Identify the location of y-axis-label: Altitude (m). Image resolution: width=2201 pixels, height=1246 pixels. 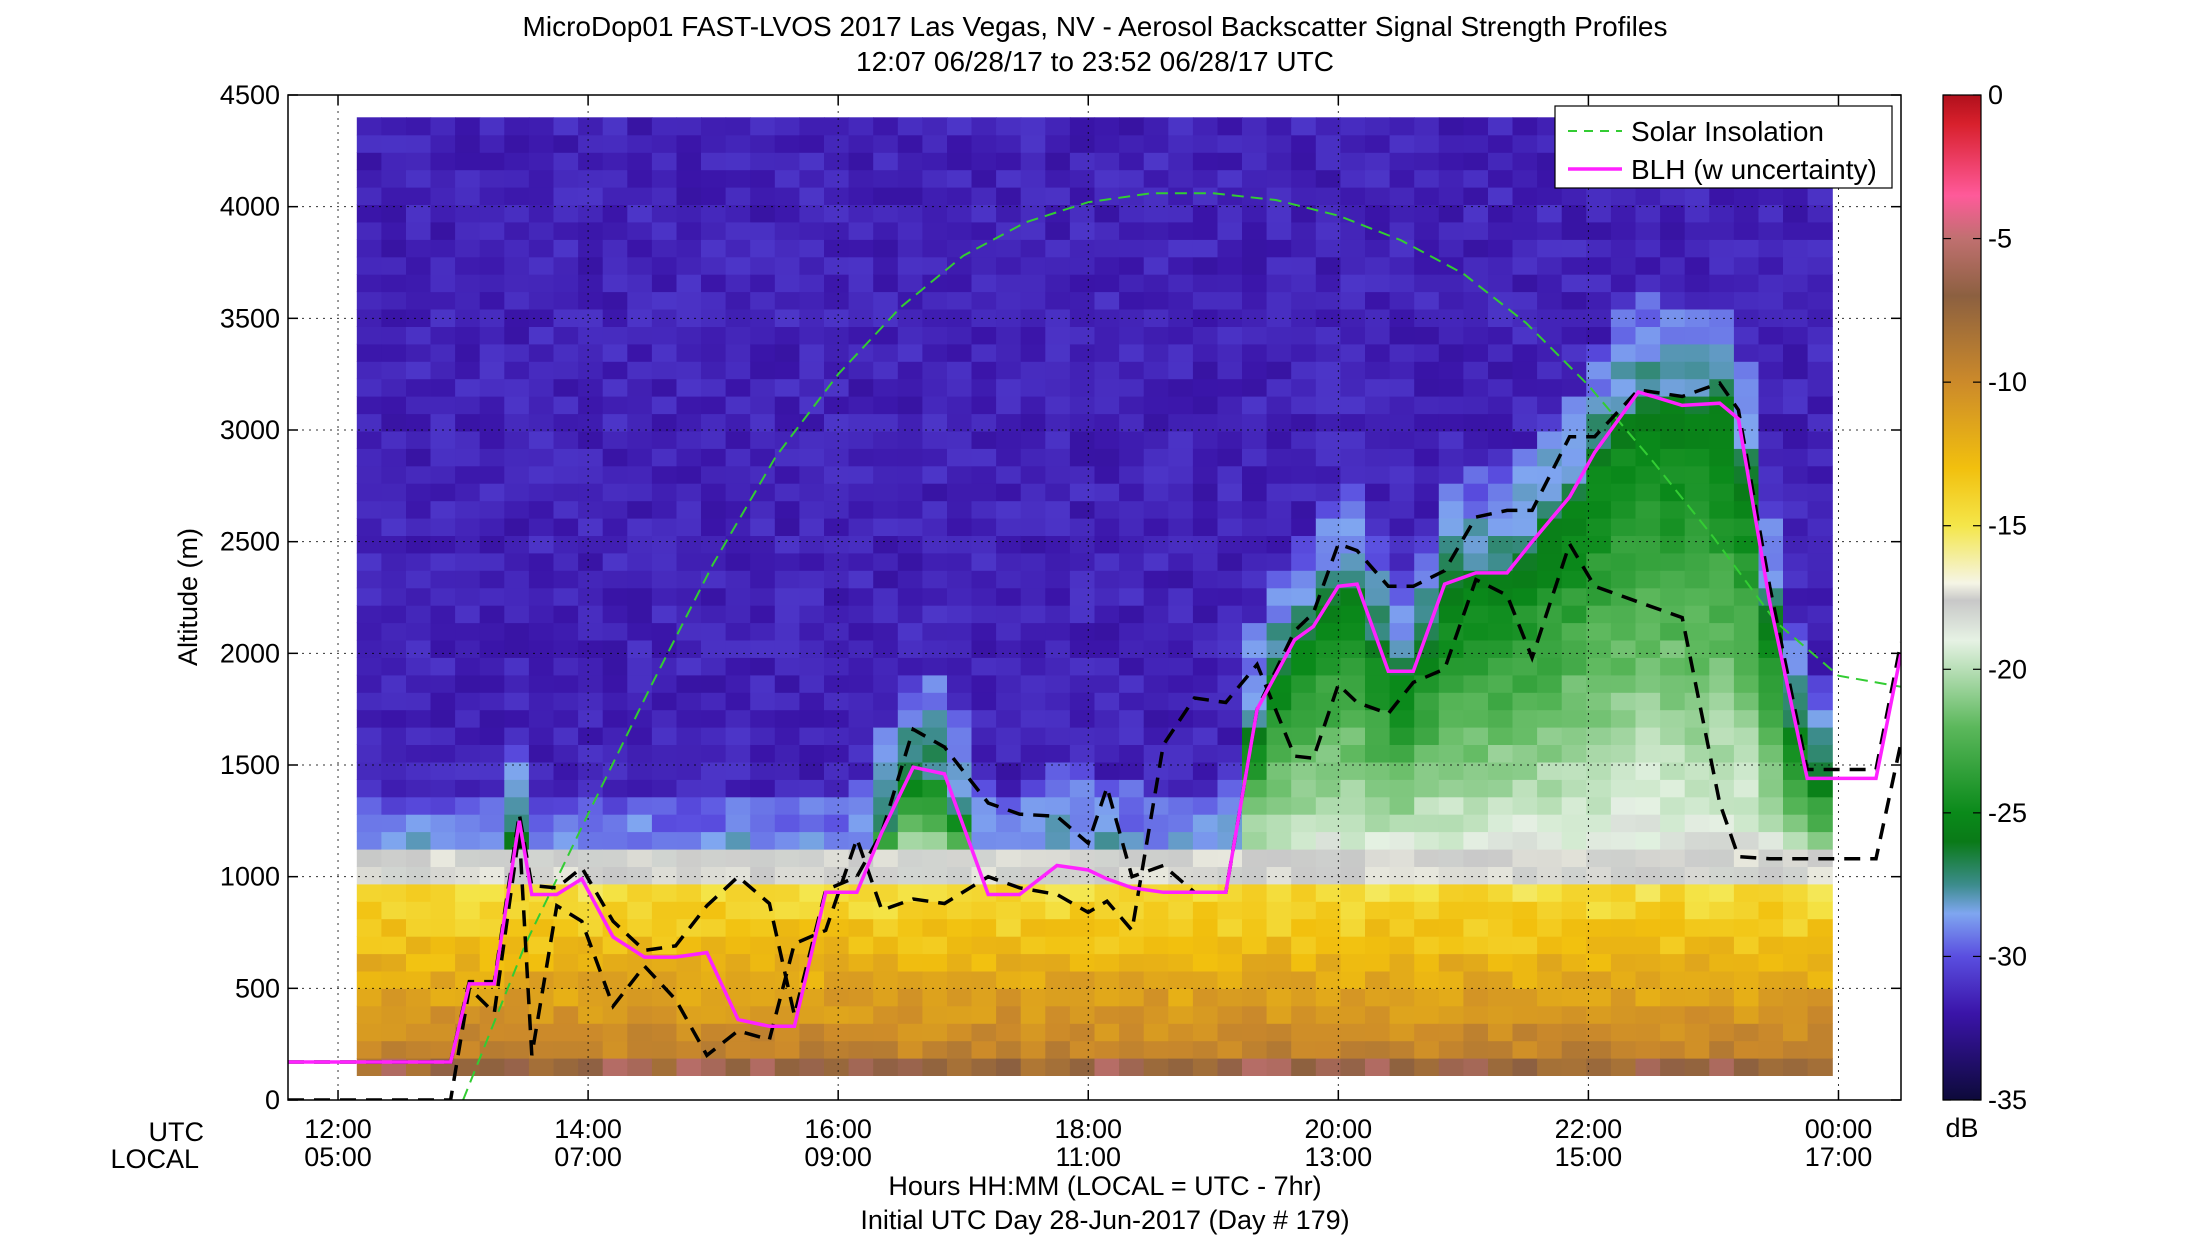
(188, 597).